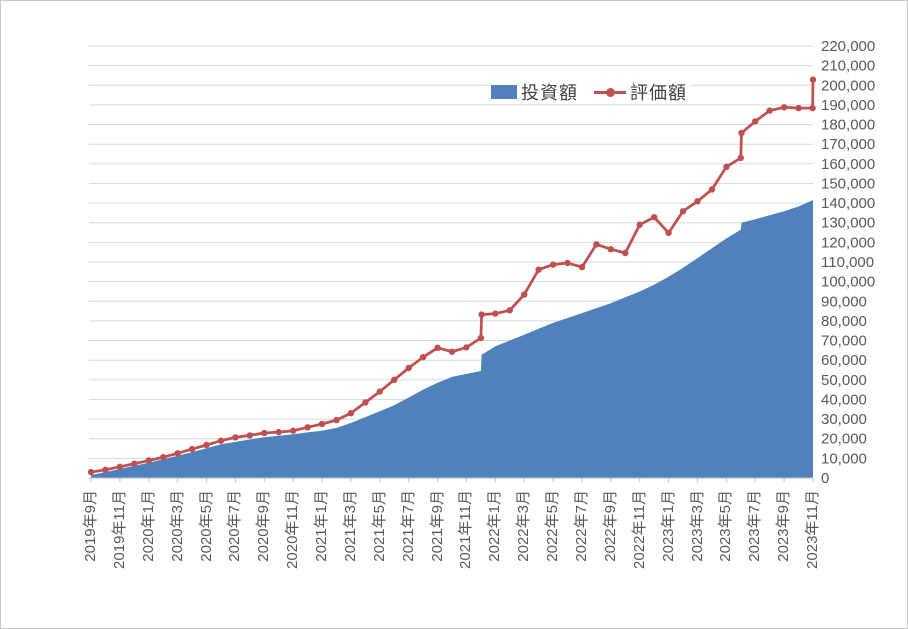 Image resolution: width=908 pixels, height=629 pixels. I want to click on svg-text: 190,000, so click(848, 105).